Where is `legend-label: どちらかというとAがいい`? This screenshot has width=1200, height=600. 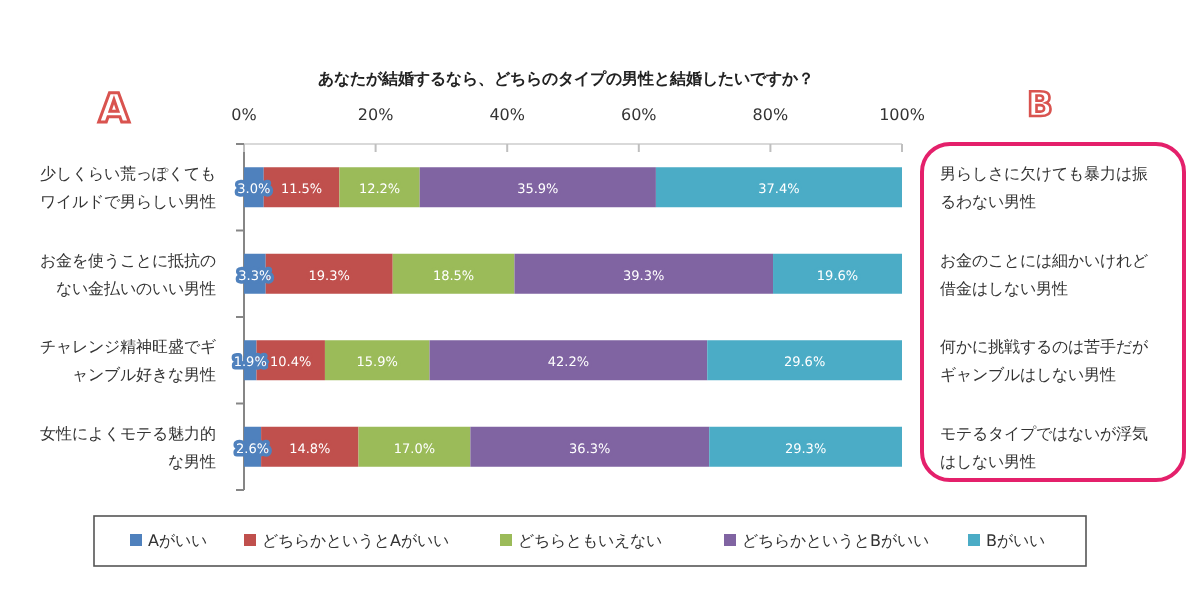
legend-label: どちらかというとAがいい is located at coordinates (355, 541).